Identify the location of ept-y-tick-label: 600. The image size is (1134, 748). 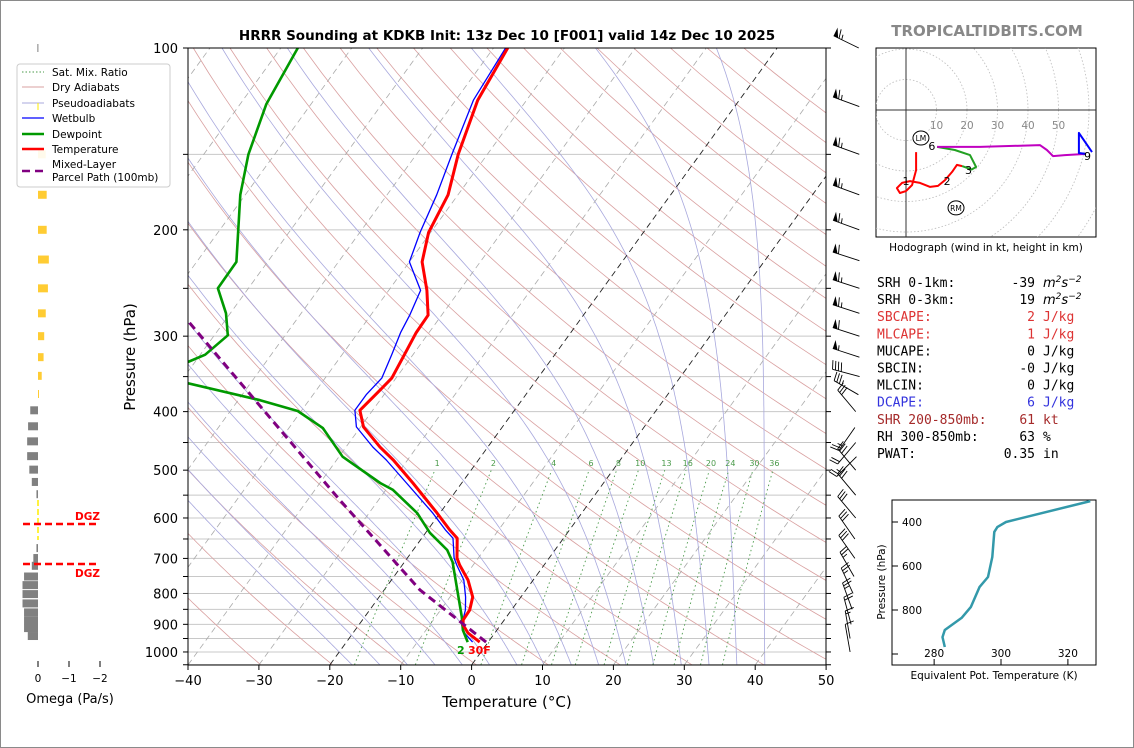
(912, 567).